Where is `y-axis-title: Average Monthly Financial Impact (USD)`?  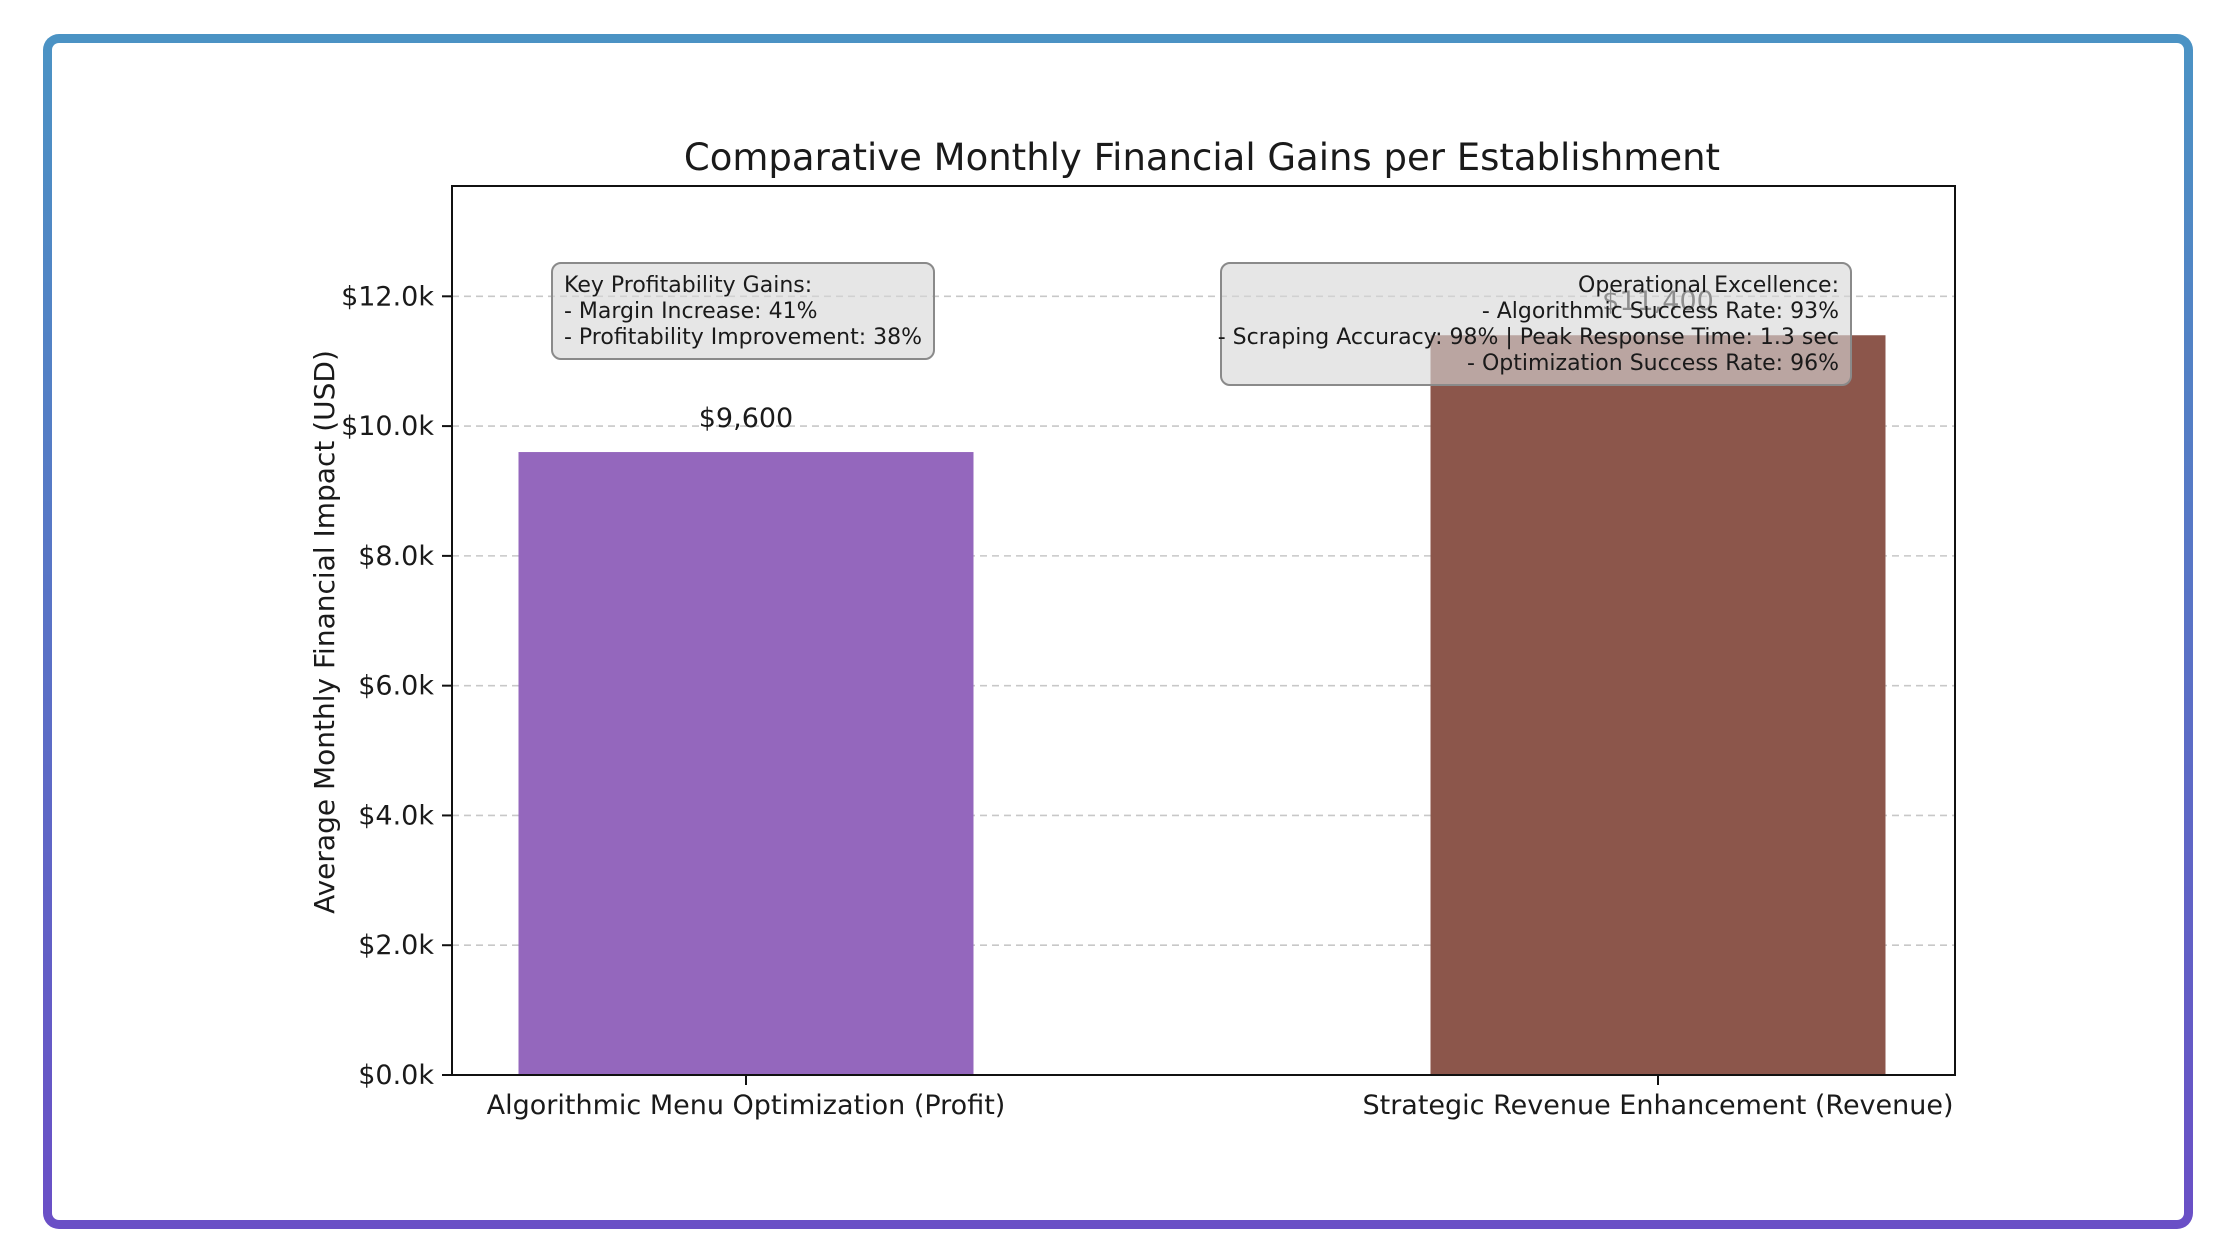
y-axis-title: Average Monthly Financial Impact (USD) is located at coordinates (324, 632).